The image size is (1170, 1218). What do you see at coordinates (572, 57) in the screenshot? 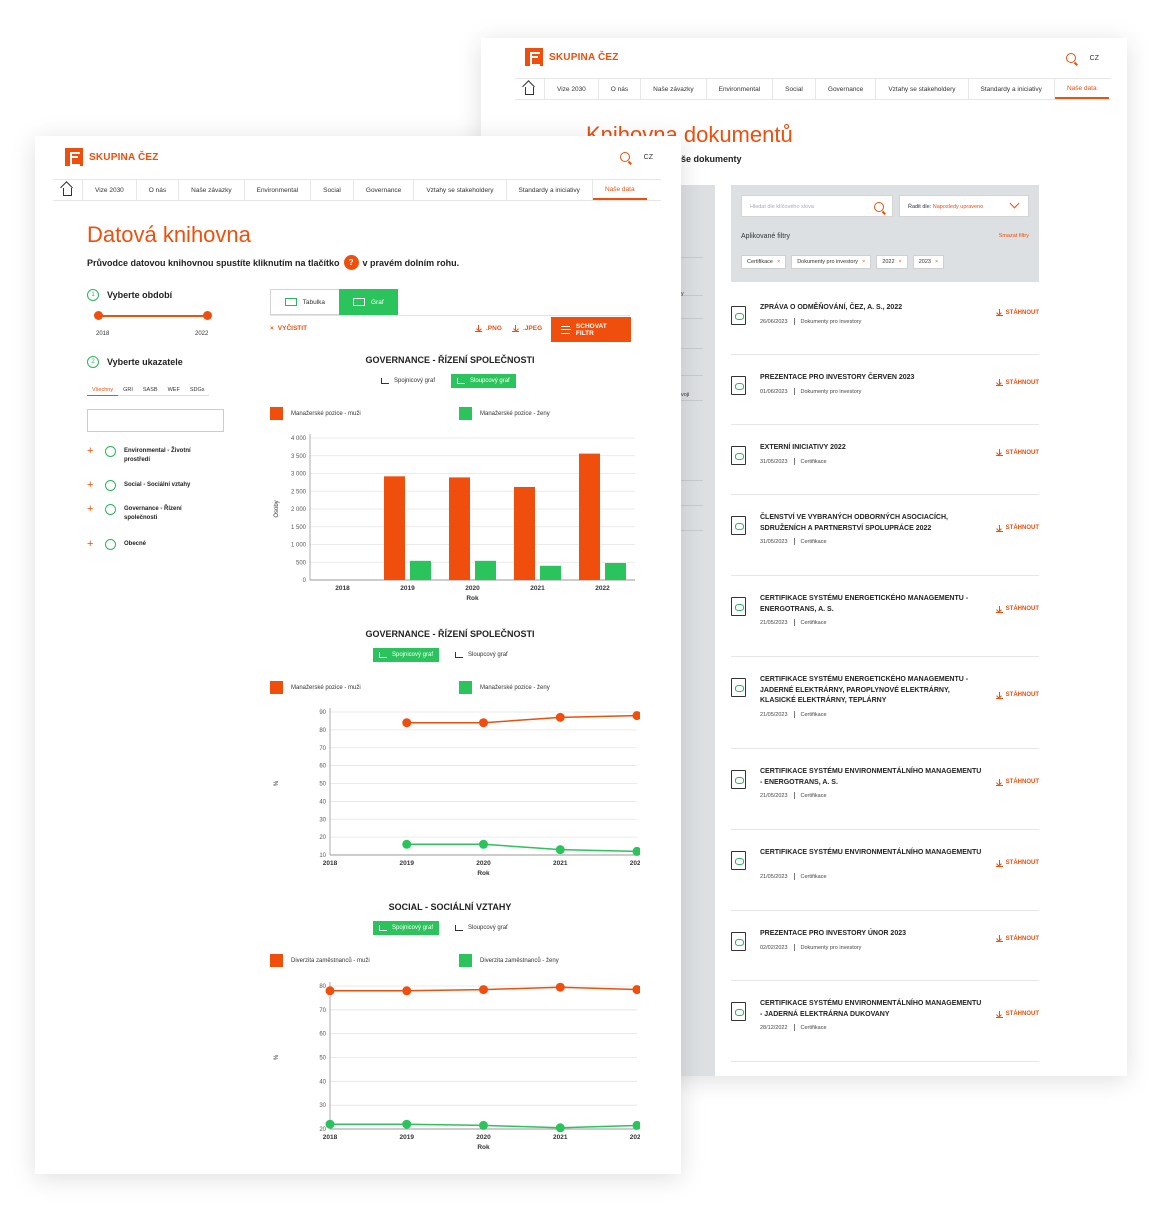
I see `logo: SKUPINA ČEZ` at bounding box center [572, 57].